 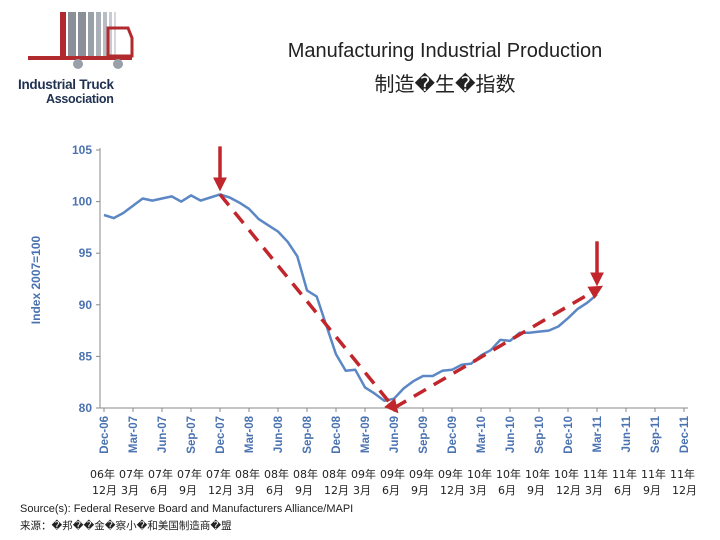 What do you see at coordinates (80, 99) in the screenshot?
I see `logo-line2: Association` at bounding box center [80, 99].